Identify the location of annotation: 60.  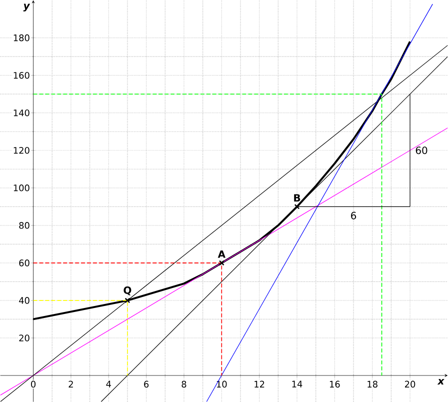
(422, 150).